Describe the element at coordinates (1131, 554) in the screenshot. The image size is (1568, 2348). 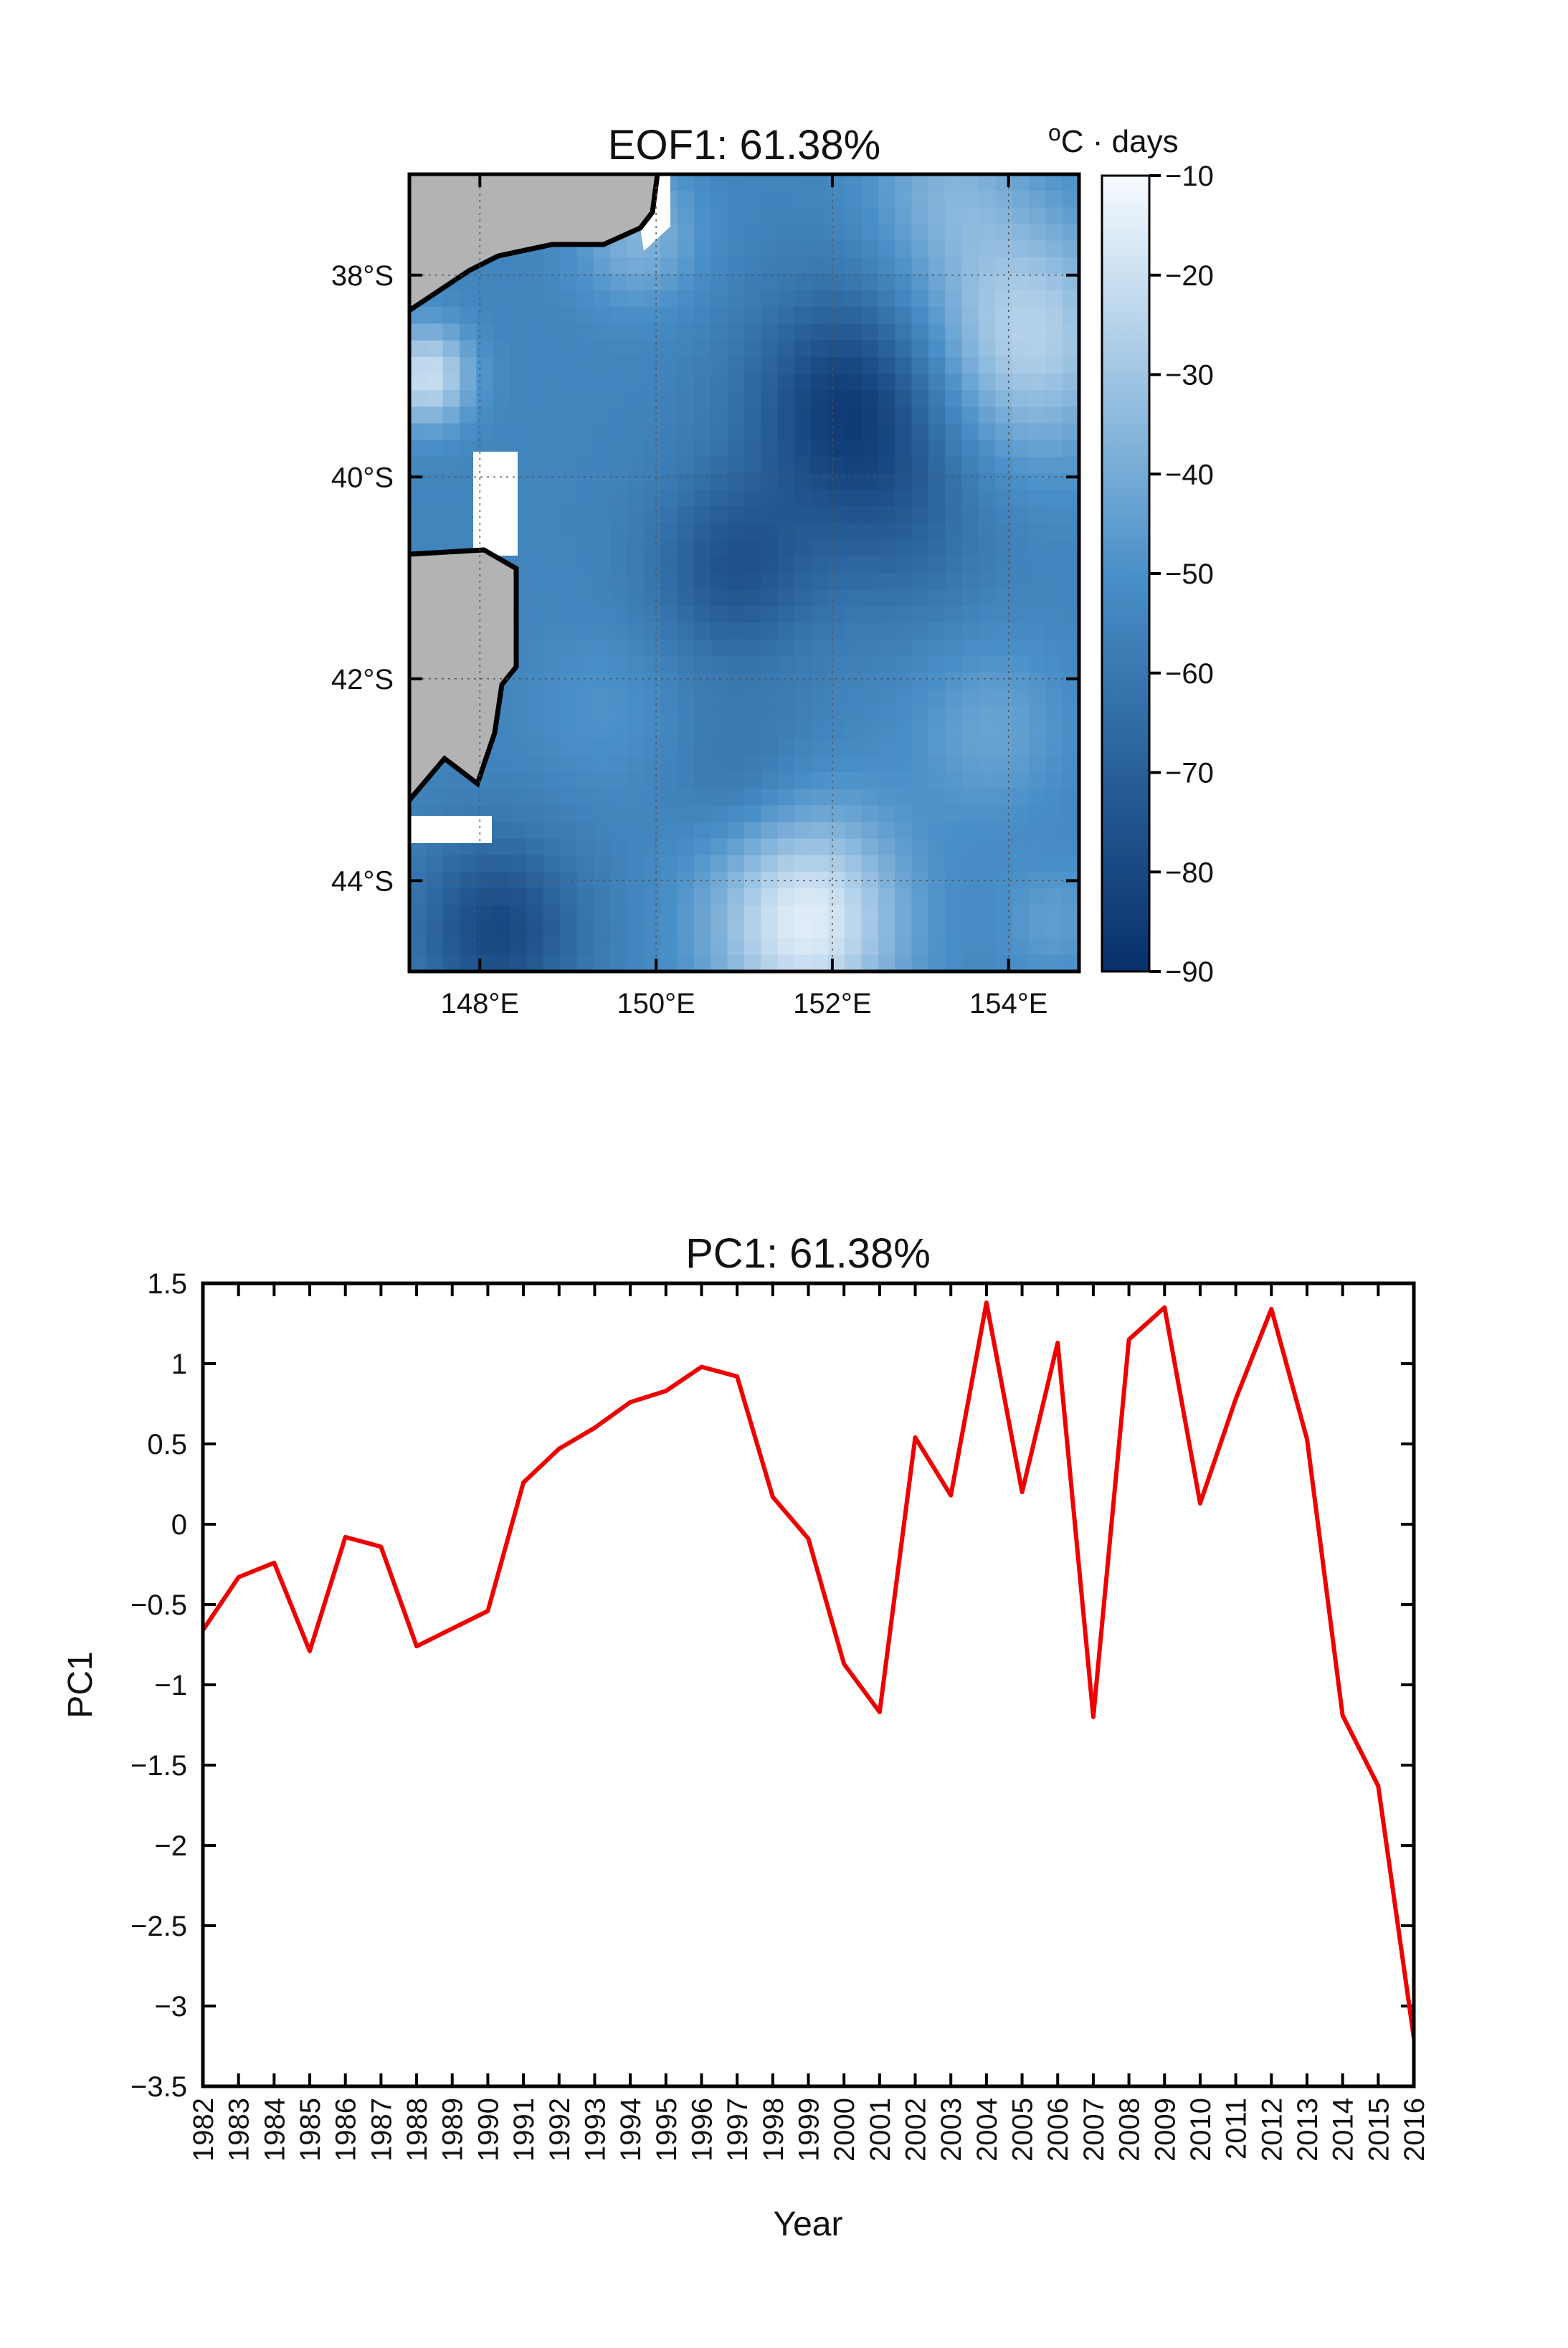
I see `colorbar: −10−20−30−40−50−60−70−80−90 oC · days` at that location.